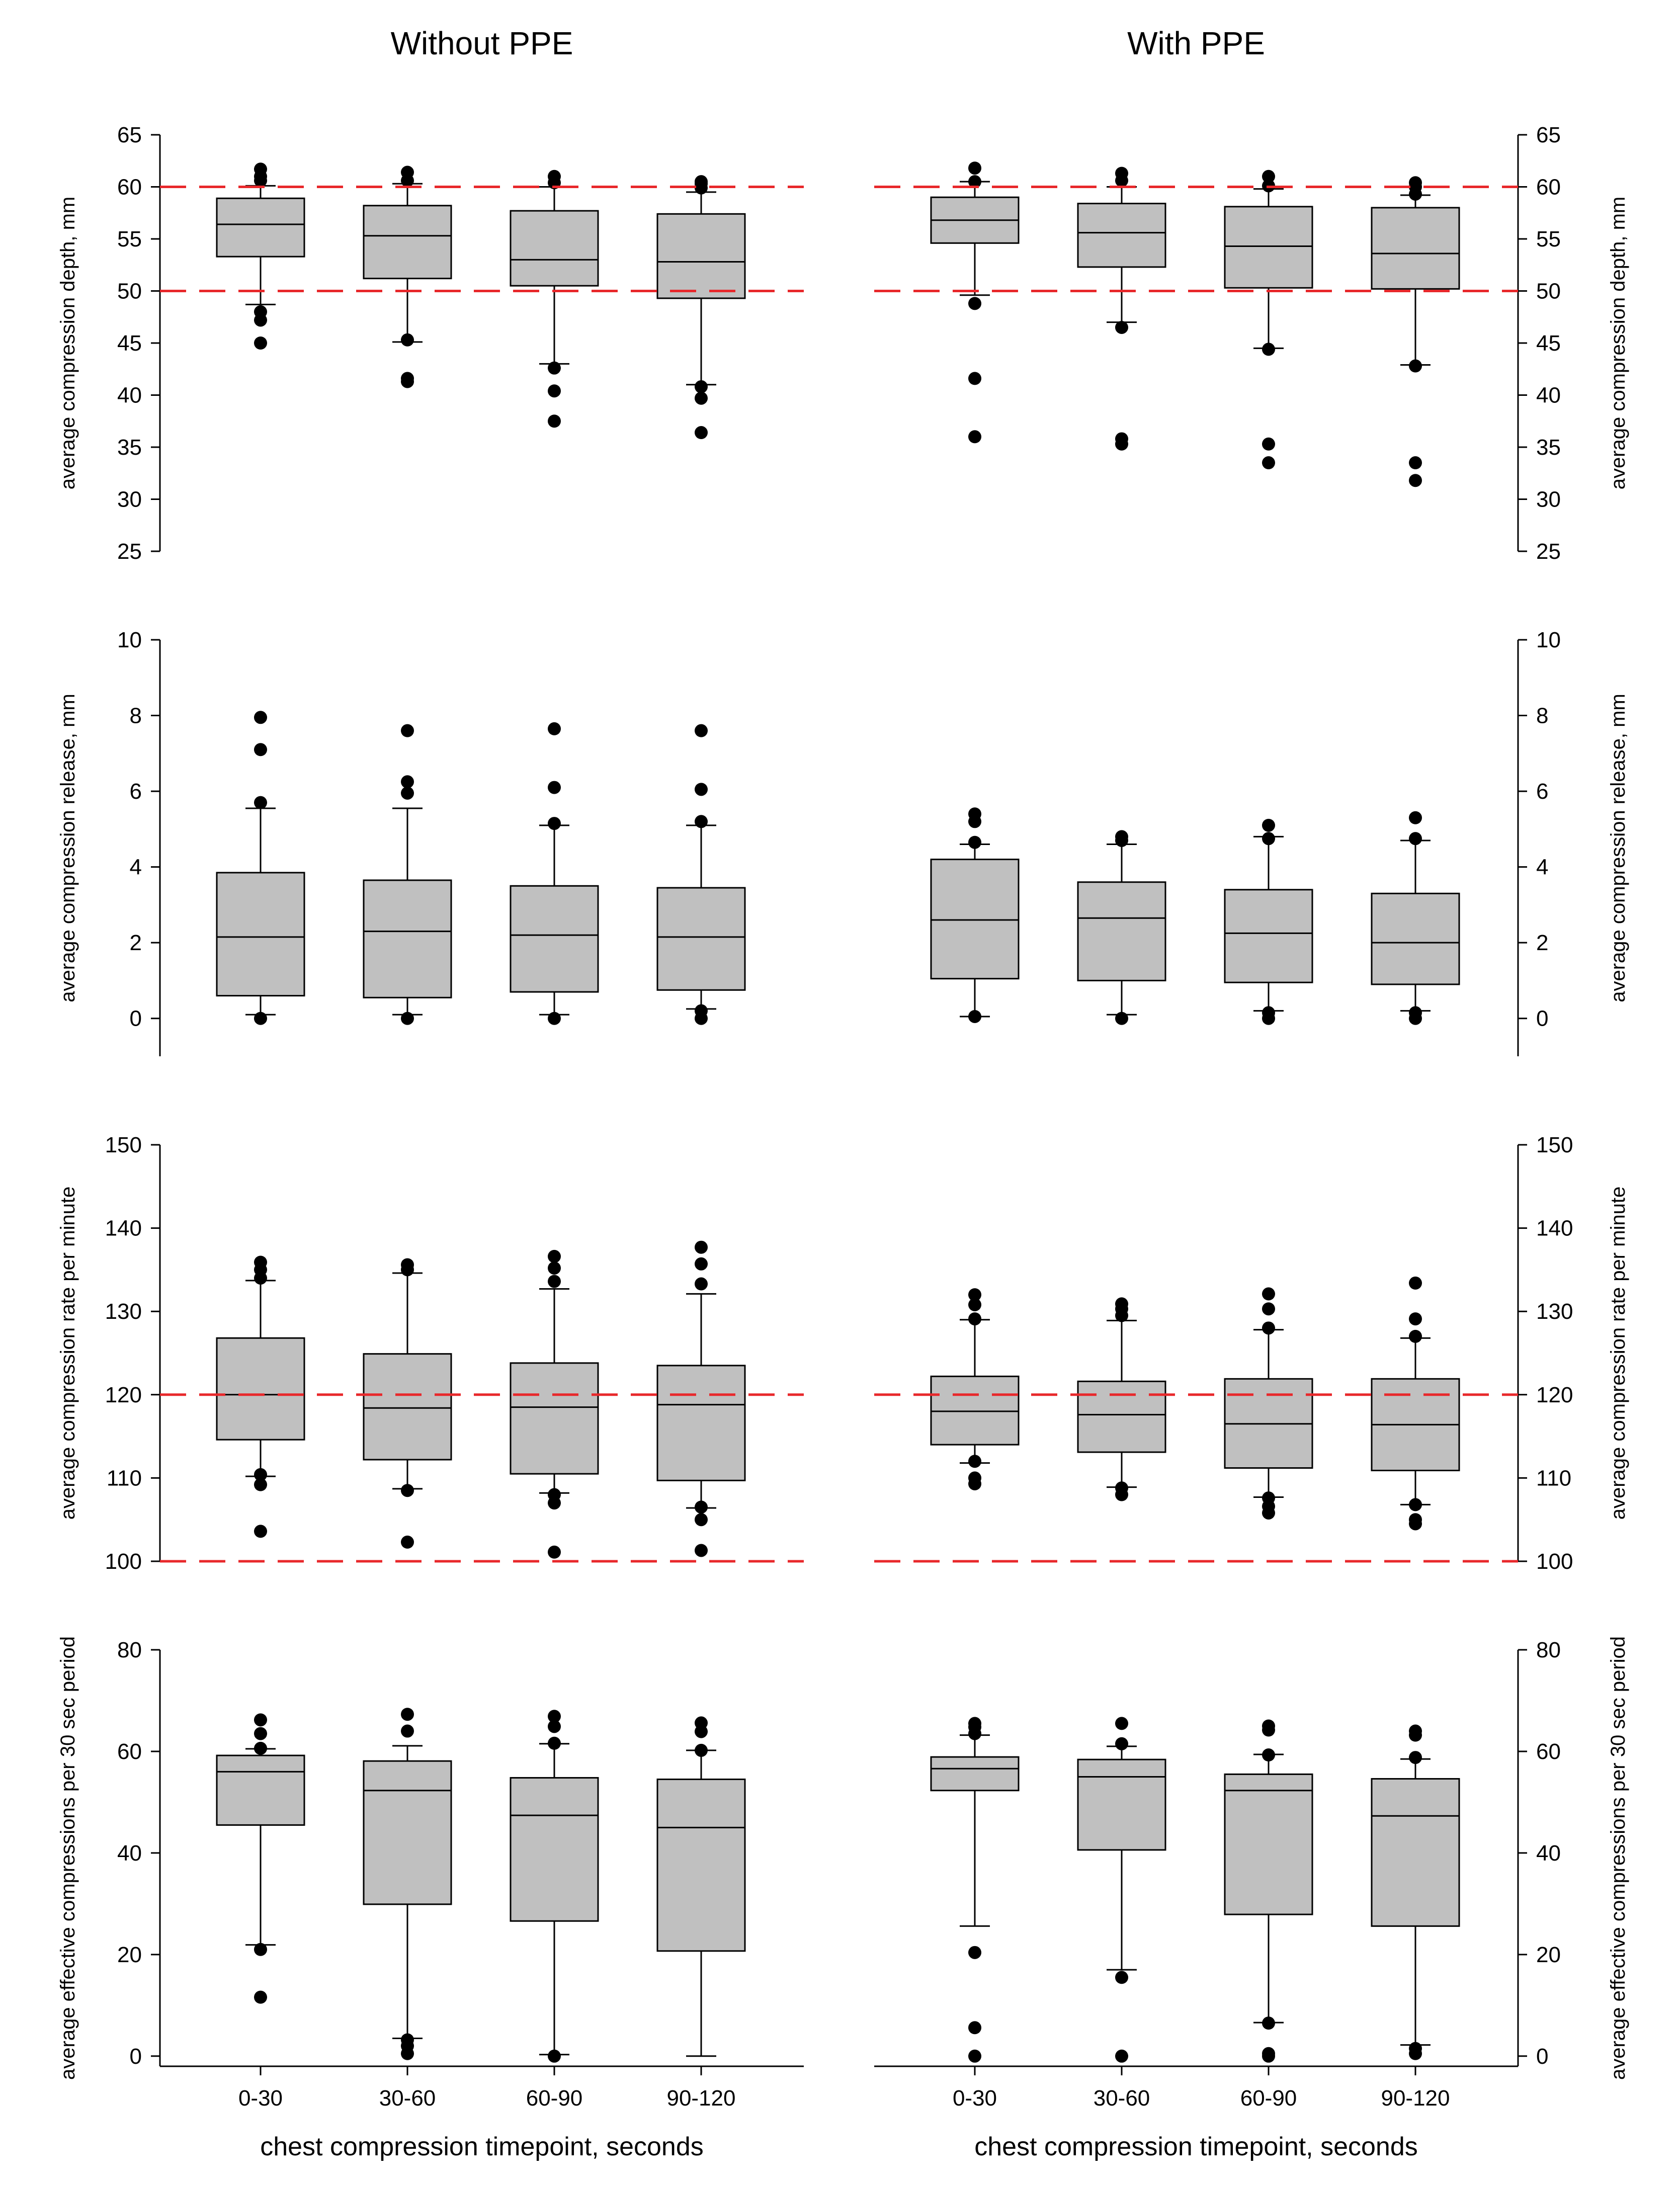 The width and height of the screenshot is (1680, 2187). I want to click on y-tick-label: 30, so click(1548, 499).